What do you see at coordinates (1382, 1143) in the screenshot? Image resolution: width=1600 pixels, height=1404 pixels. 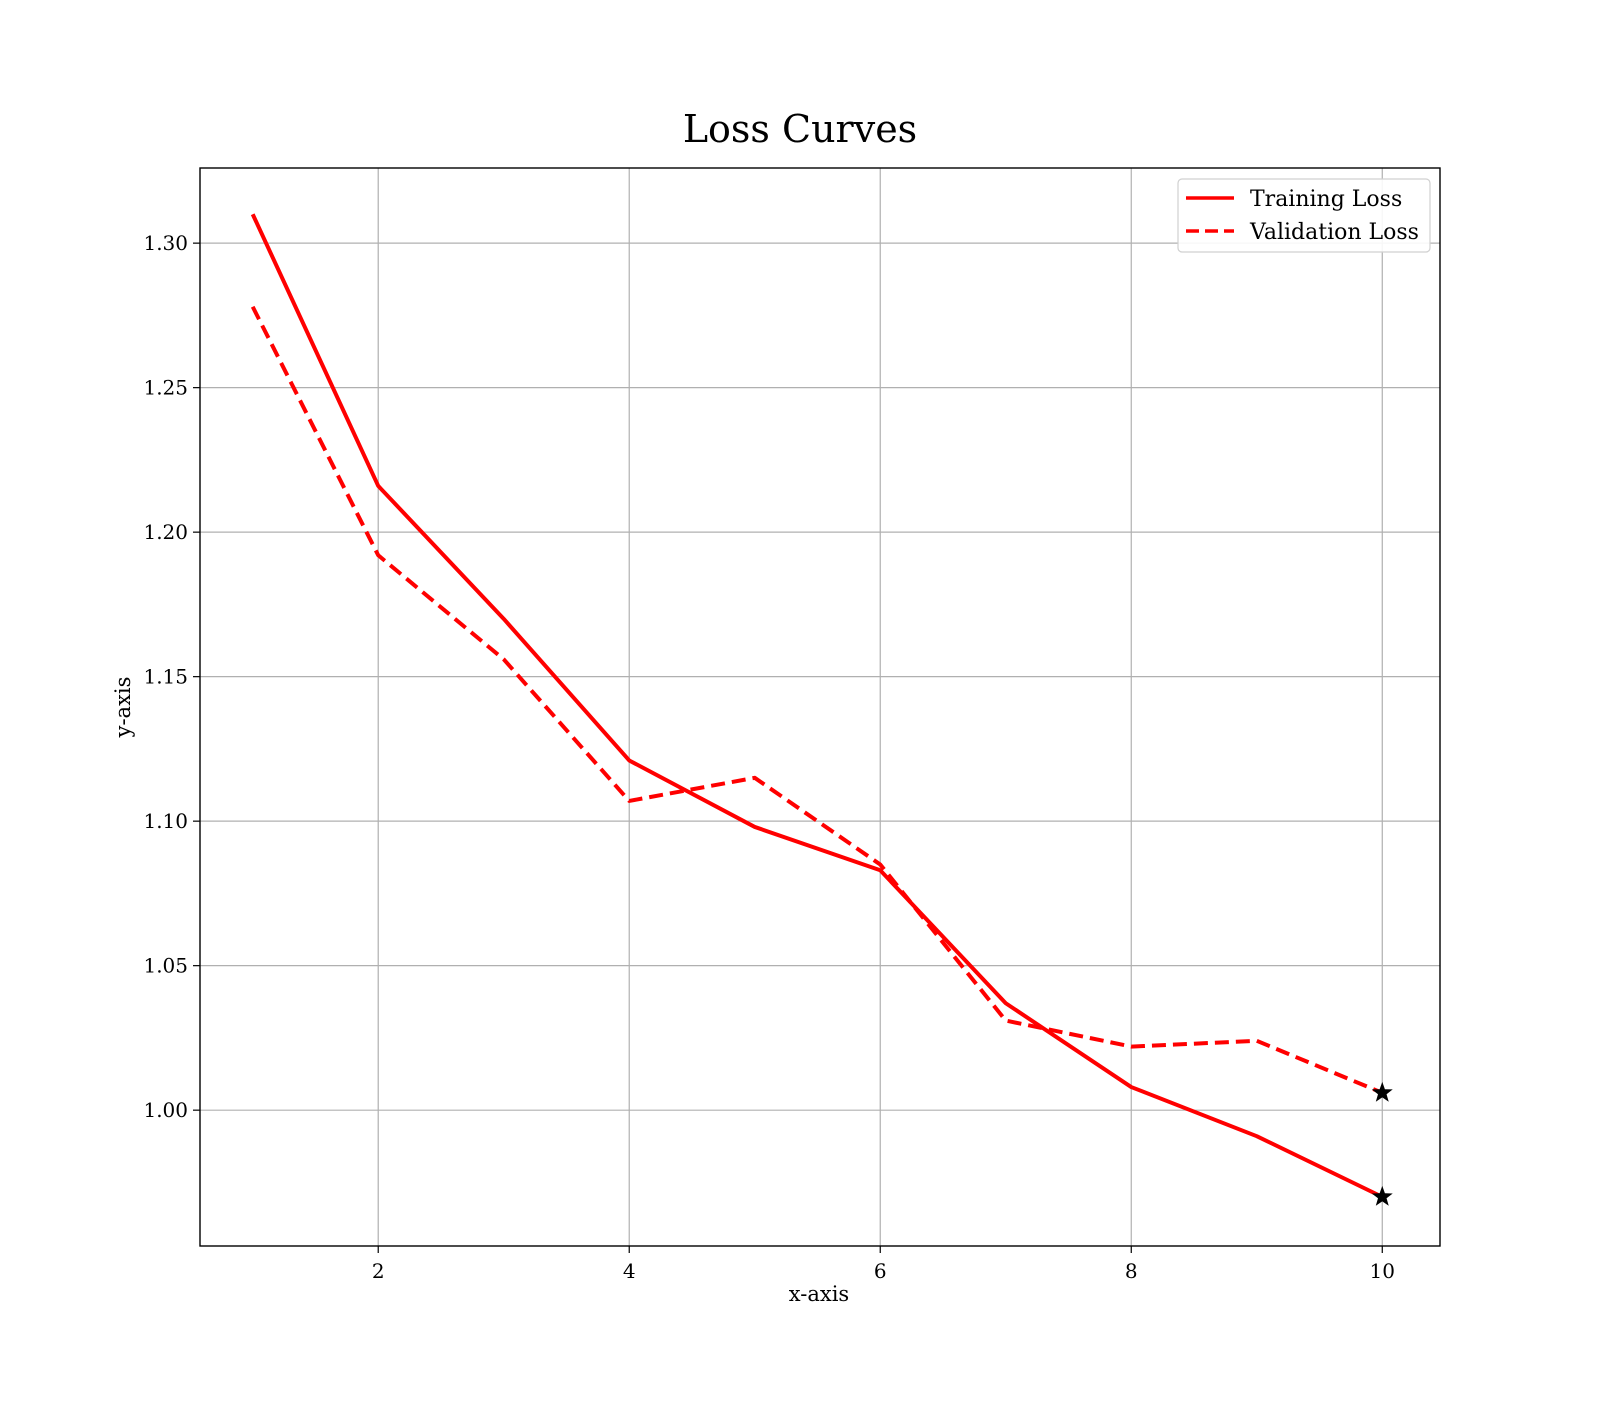 I see `end-markers` at bounding box center [1382, 1143].